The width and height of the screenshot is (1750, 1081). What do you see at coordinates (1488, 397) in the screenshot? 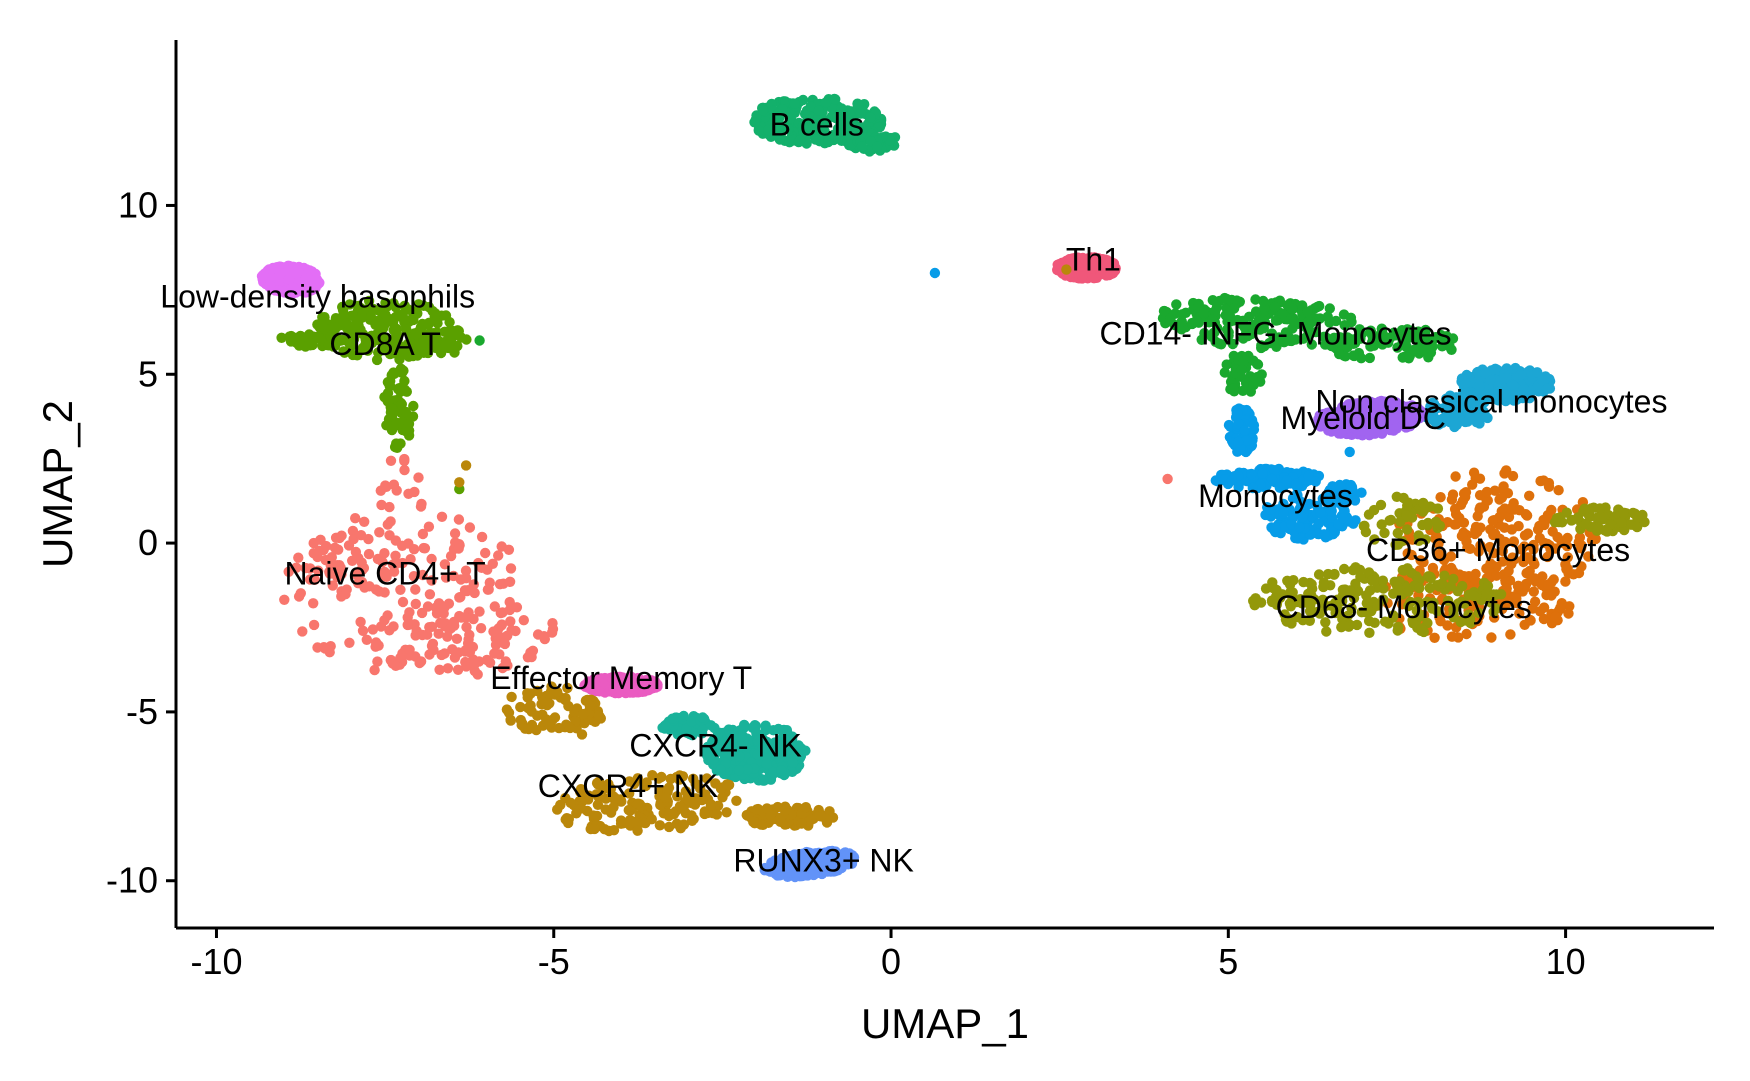
I see `cluster-non-classical-monocytes` at bounding box center [1488, 397].